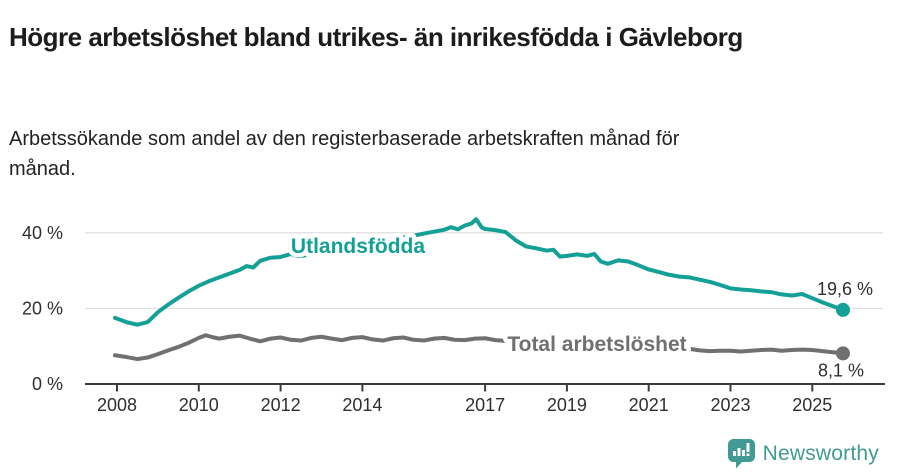 This screenshot has width=900, height=474. Describe the element at coordinates (485, 405) in the screenshot. I see `x-tick-label: 2017` at that location.